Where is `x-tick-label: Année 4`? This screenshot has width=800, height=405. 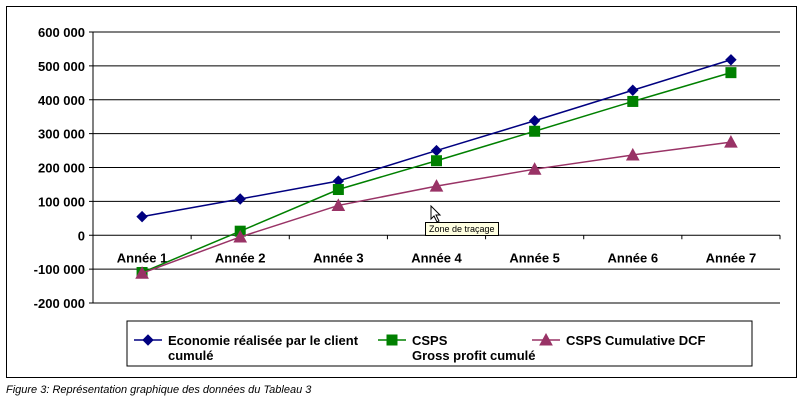 x-tick-label: Année 4 is located at coordinates (436, 257).